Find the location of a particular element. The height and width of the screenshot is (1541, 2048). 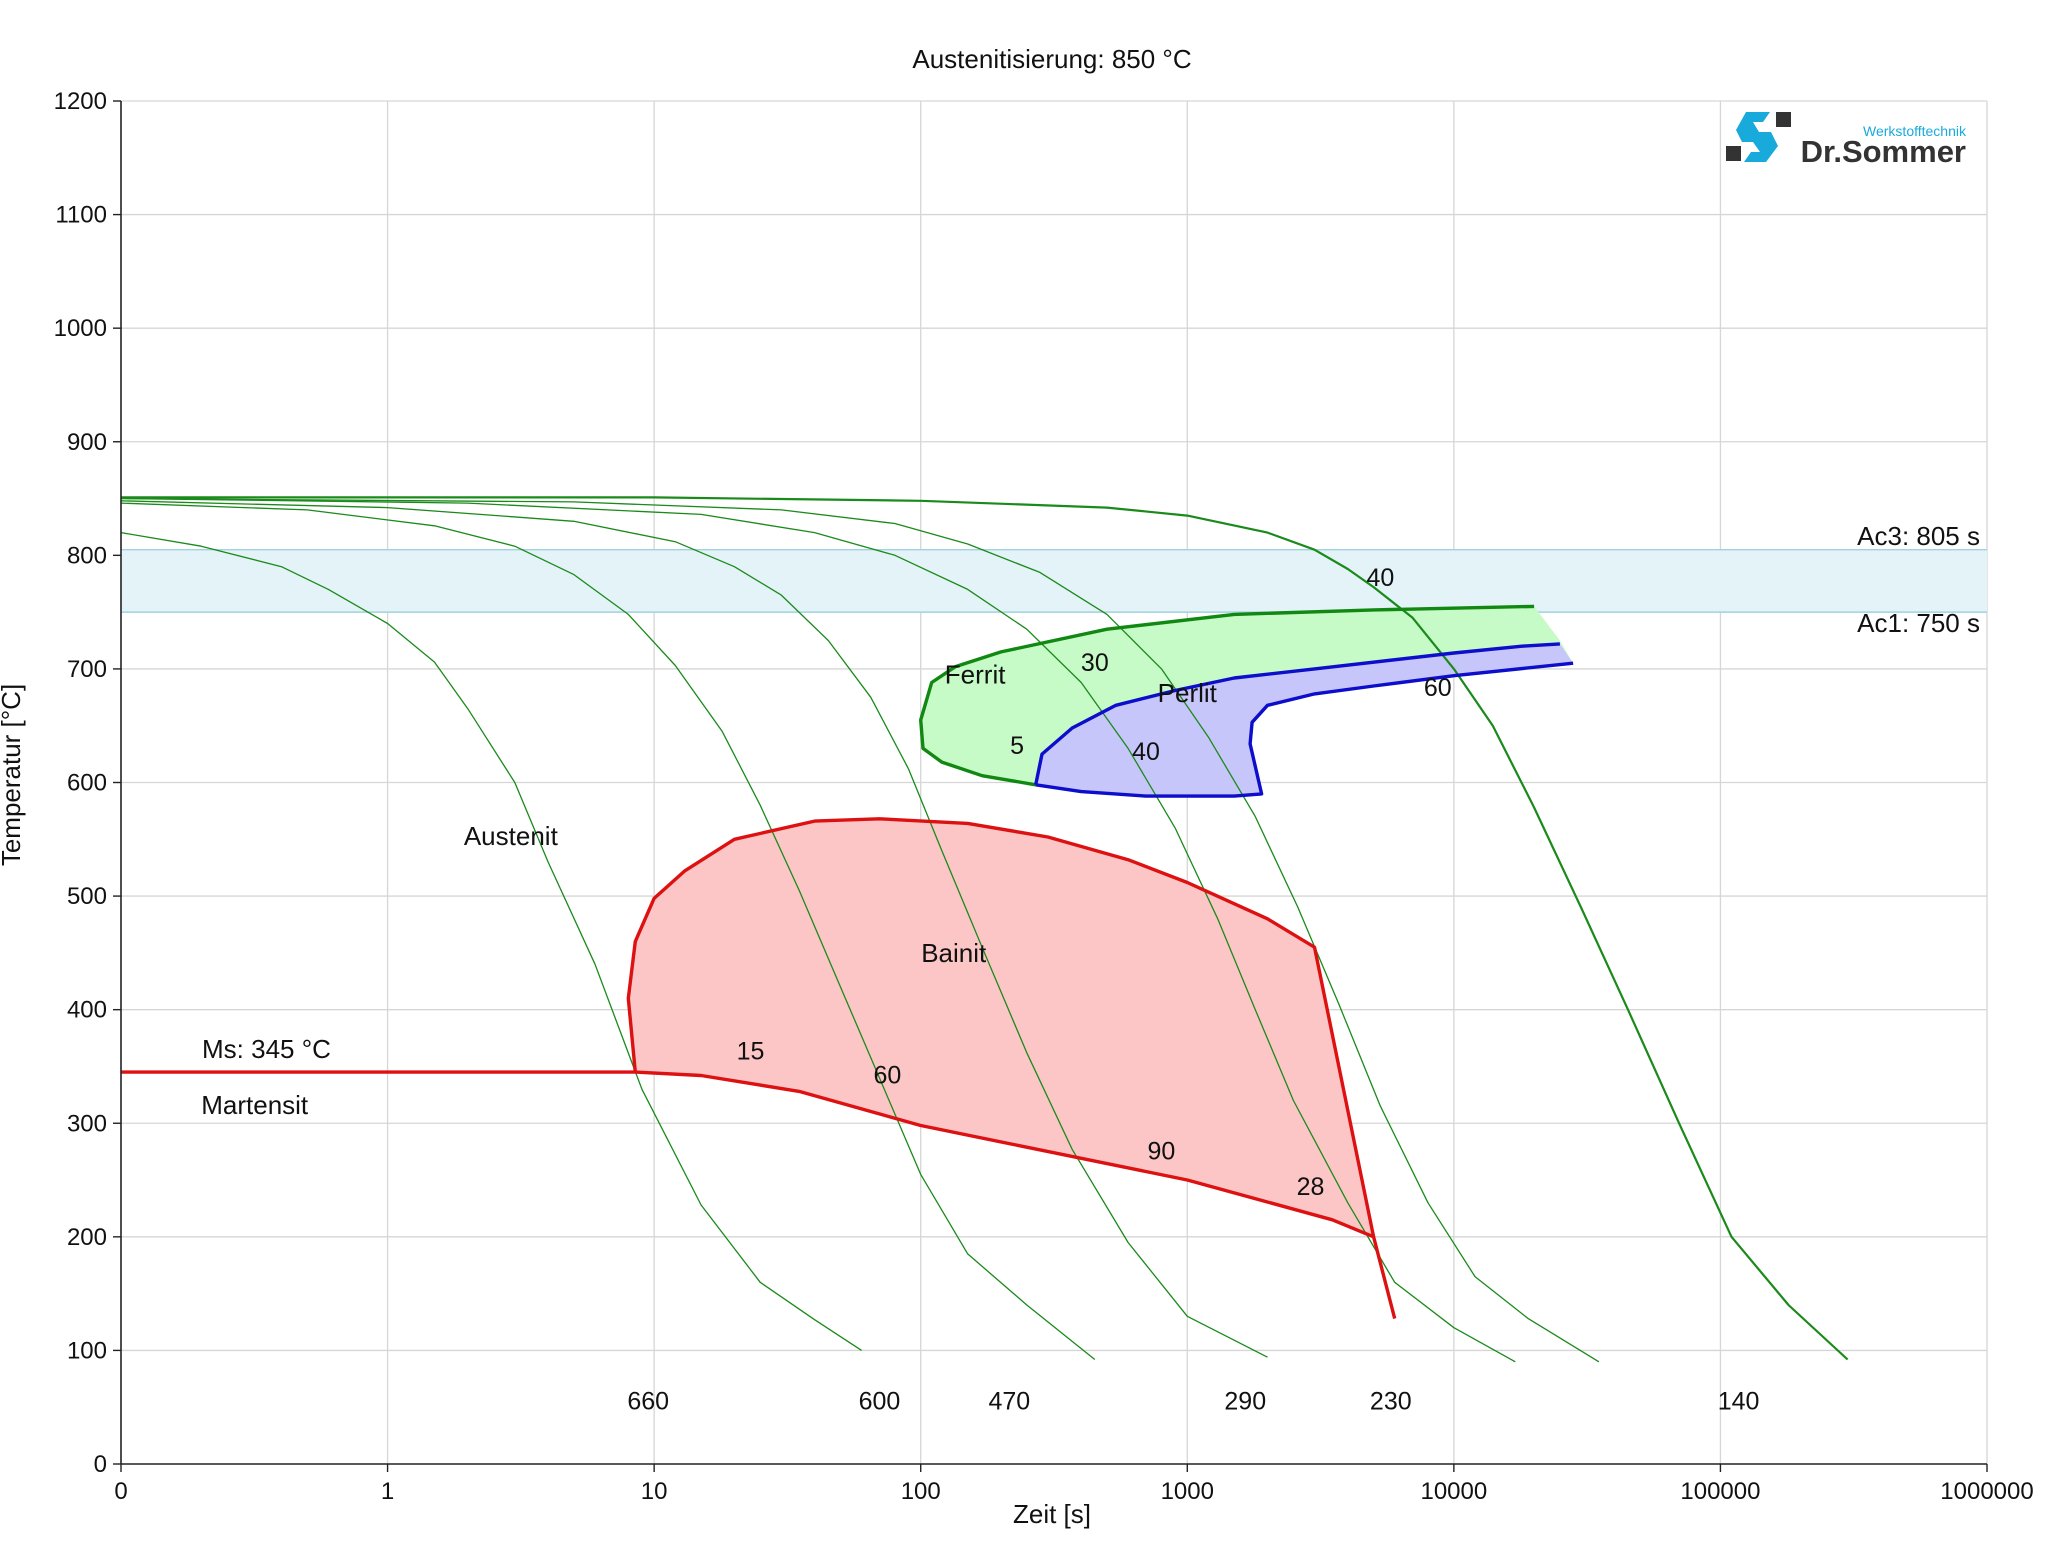

logo-mark-square-left is located at coordinates (1733, 153).